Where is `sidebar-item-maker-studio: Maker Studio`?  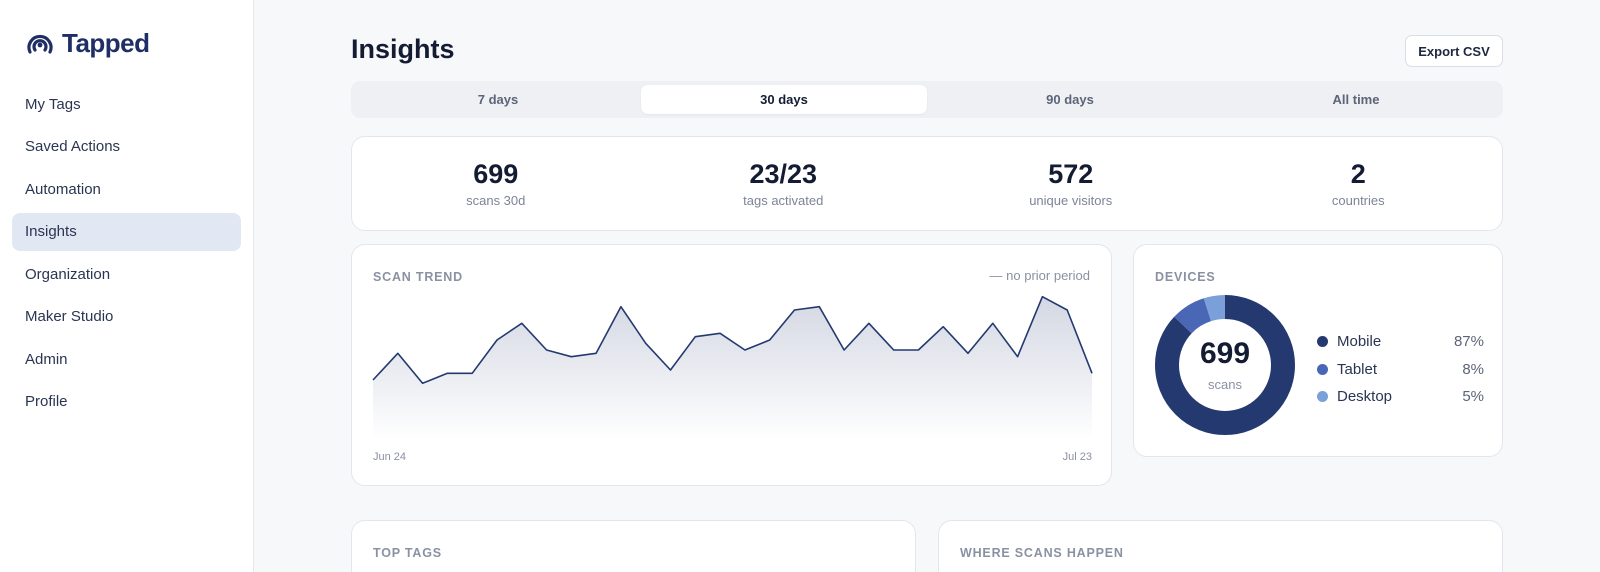 sidebar-item-maker-studio: Maker Studio is located at coordinates (69, 316).